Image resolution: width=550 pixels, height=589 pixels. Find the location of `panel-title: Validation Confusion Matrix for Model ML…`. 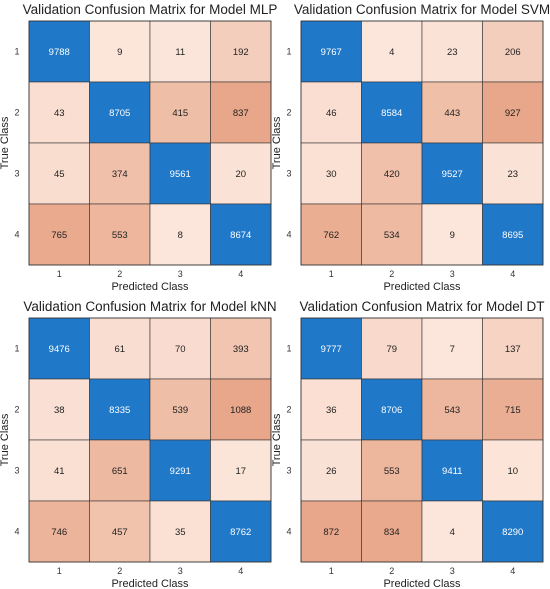

panel-title: Validation Confusion Matrix for Model ML… is located at coordinates (150, 9).